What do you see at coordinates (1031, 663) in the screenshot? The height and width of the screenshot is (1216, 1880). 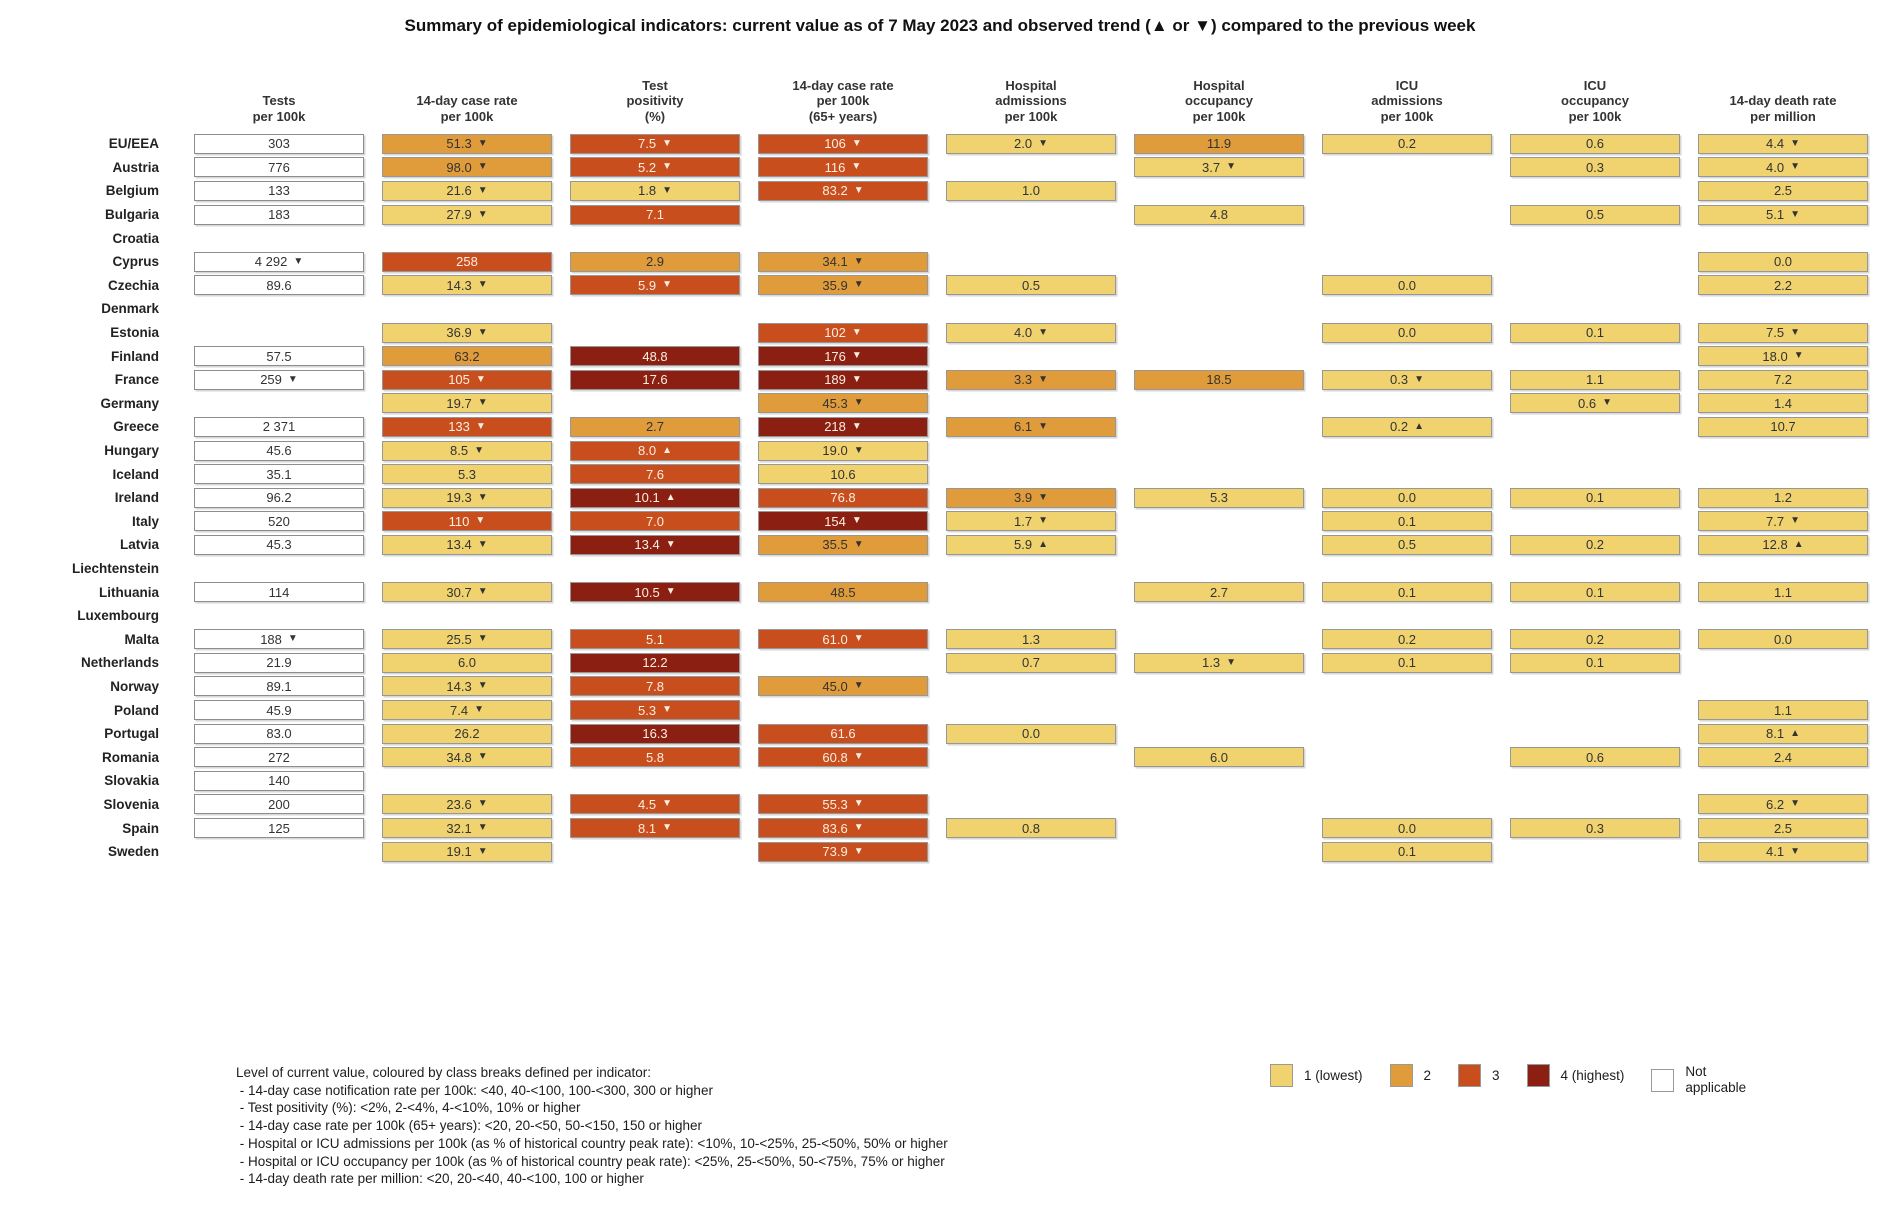 I see `cell-slot: 0.7` at bounding box center [1031, 663].